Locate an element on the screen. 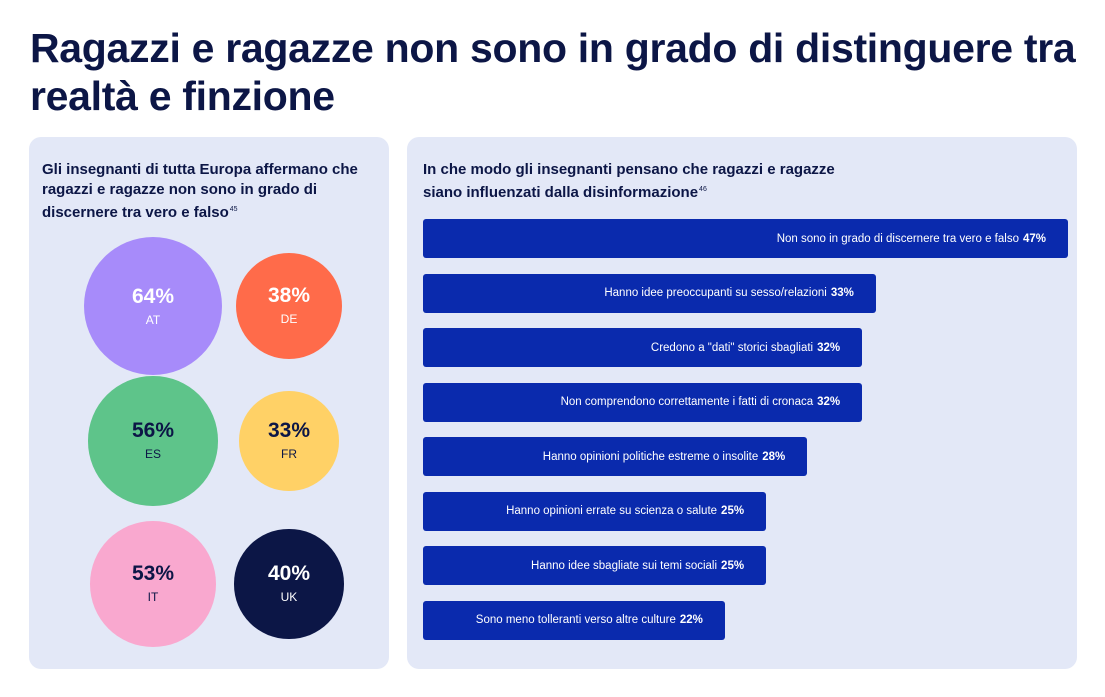  bubble-es: 56% ES is located at coordinates (153, 441).